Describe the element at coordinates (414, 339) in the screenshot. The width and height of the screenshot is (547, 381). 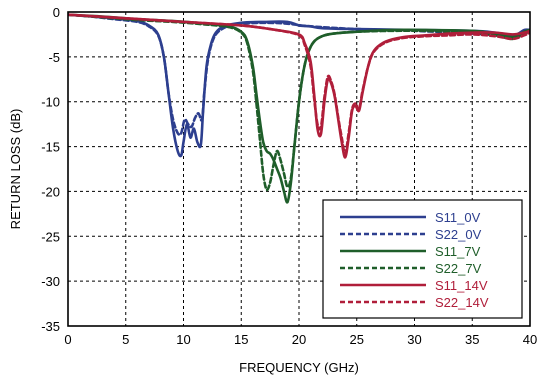
I see `x-tick-label: 30` at that location.